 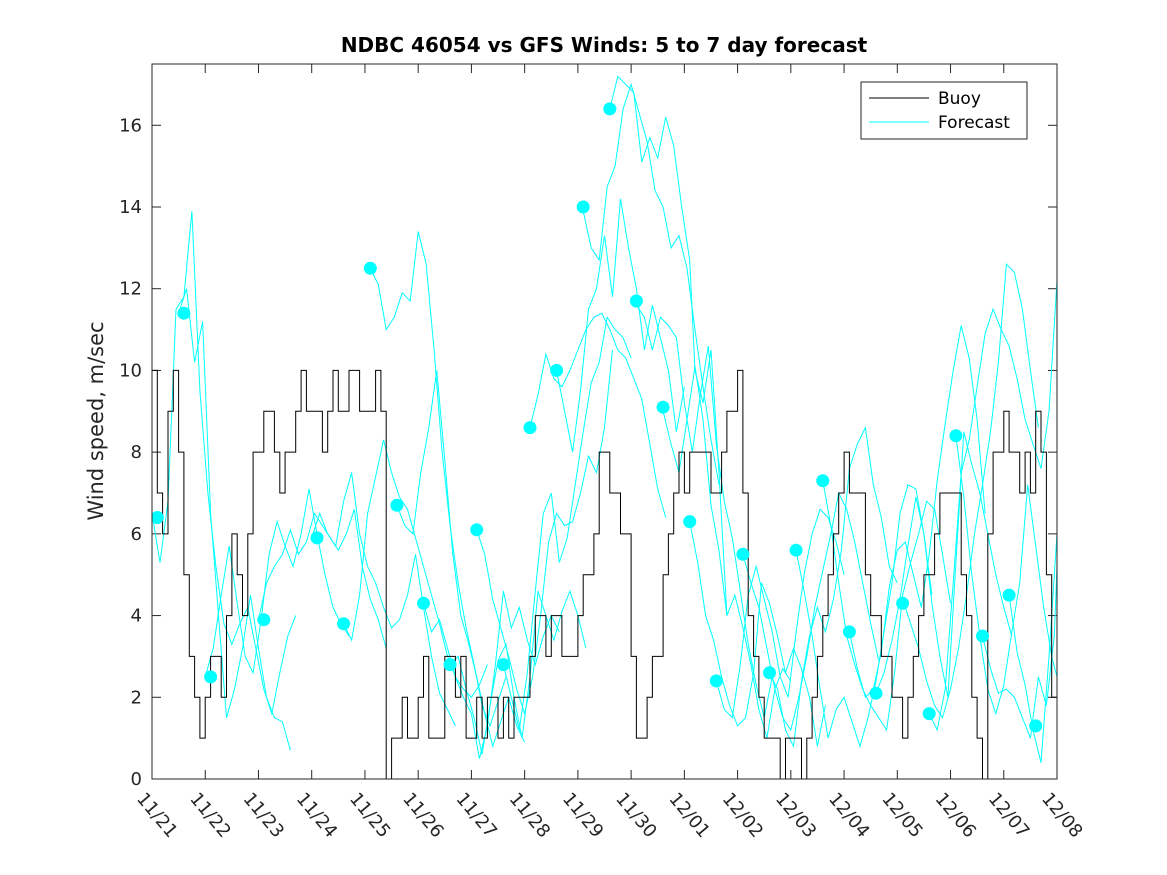 What do you see at coordinates (130, 289) in the screenshot?
I see `y-tick-label: 12` at bounding box center [130, 289].